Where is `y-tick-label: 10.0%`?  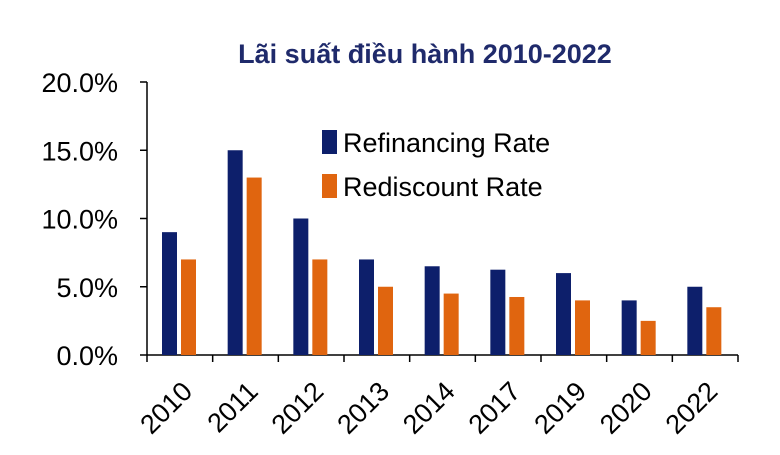 y-tick-label: 10.0% is located at coordinates (79, 220).